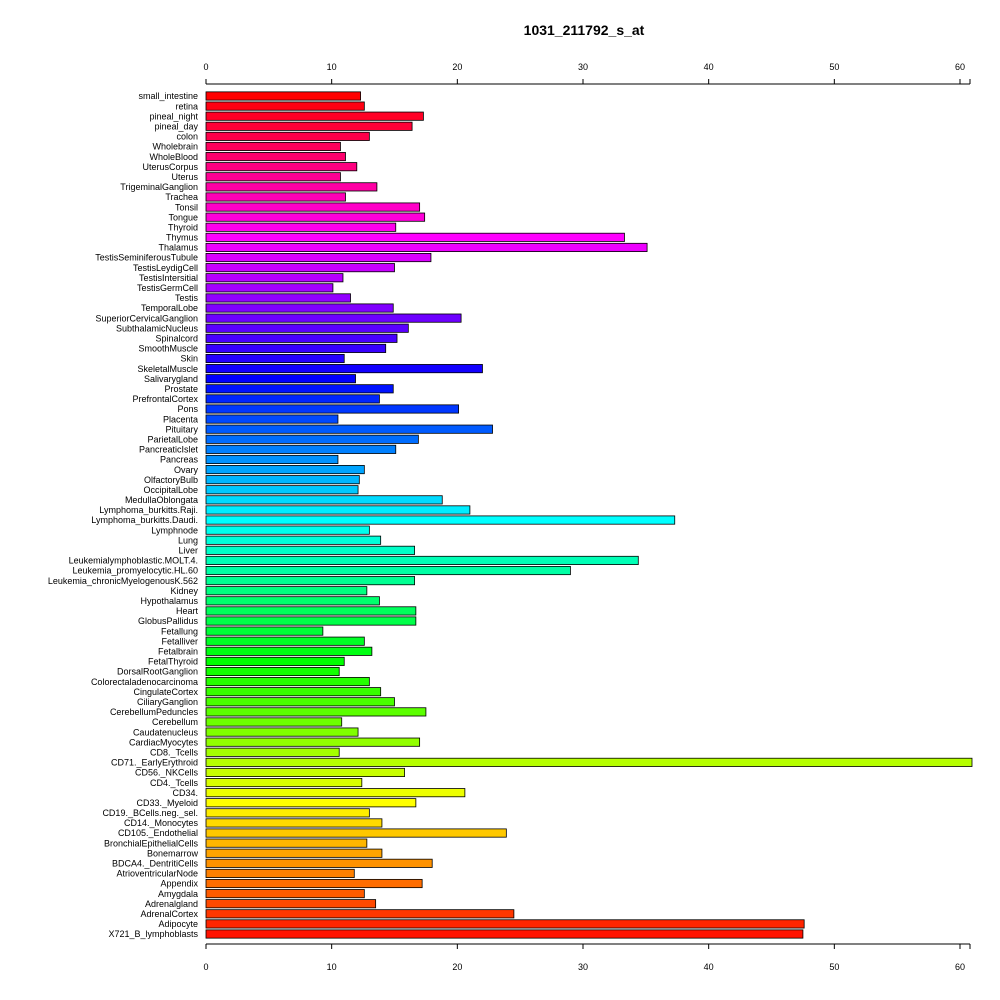 The image size is (1000, 1000). What do you see at coordinates (170, 490) in the screenshot?
I see `category-label: OccipitalLobe` at bounding box center [170, 490].